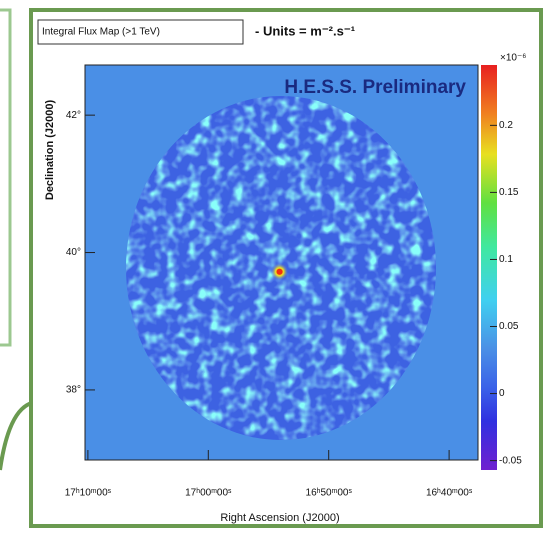 This screenshot has height=533, width=543. What do you see at coordinates (509, 326) in the screenshot?
I see `colorbar-tick-label: 0.05` at bounding box center [509, 326].